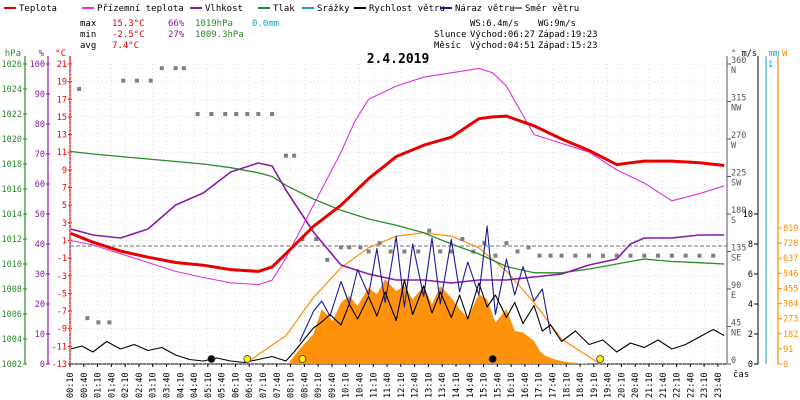 Image resolution: width=800 pixels, height=400 pixels. Describe the element at coordinates (719, 385) in the screenshot. I see `x-tick-label: 23:40` at that location.